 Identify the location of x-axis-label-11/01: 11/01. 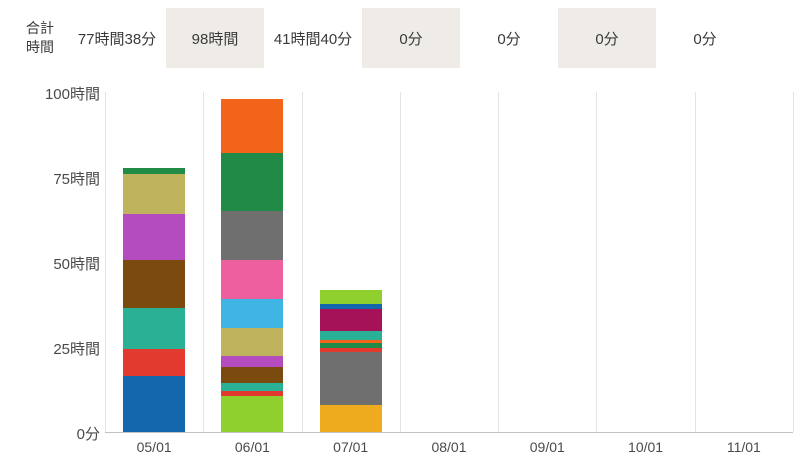
(743, 447).